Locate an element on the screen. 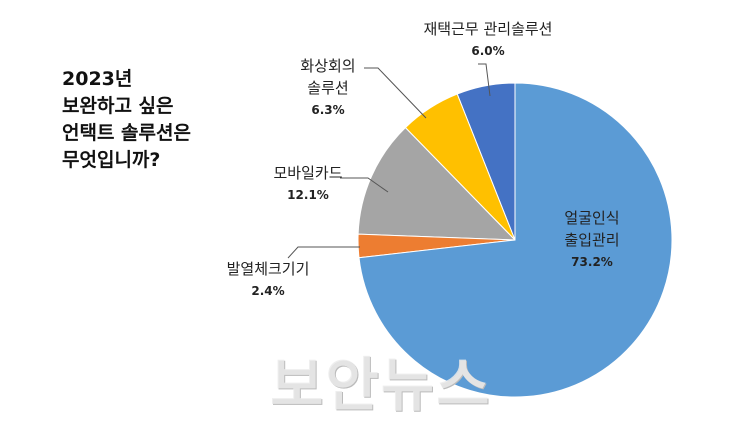 The image size is (750, 421). leader-lines is located at coordinates (389, 161).